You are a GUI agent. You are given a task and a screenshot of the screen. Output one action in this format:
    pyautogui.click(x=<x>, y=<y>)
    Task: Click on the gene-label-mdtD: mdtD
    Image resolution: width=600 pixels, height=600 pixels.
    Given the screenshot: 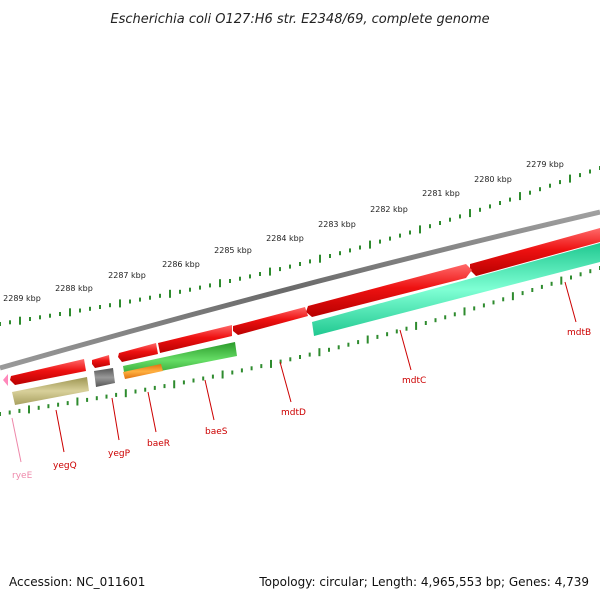 What is the action you would take?
    pyautogui.click(x=293, y=413)
    